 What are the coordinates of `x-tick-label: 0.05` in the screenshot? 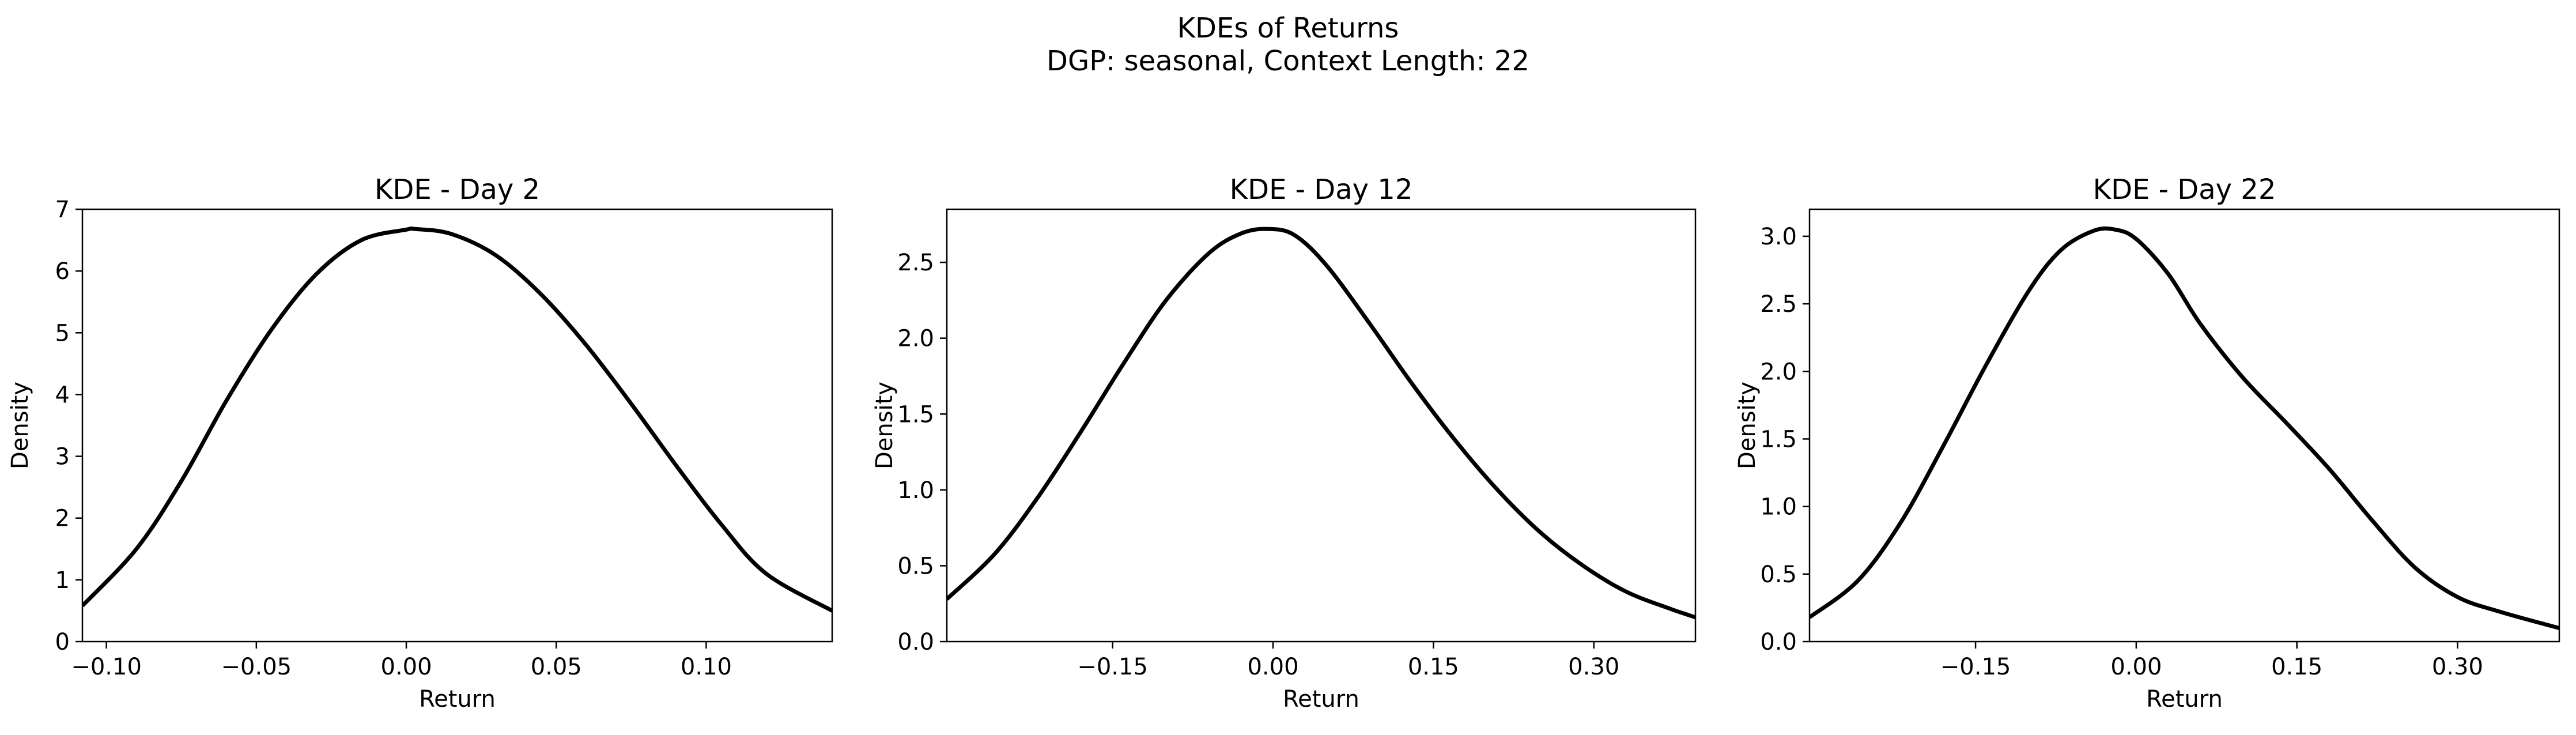 It's located at (556, 667).